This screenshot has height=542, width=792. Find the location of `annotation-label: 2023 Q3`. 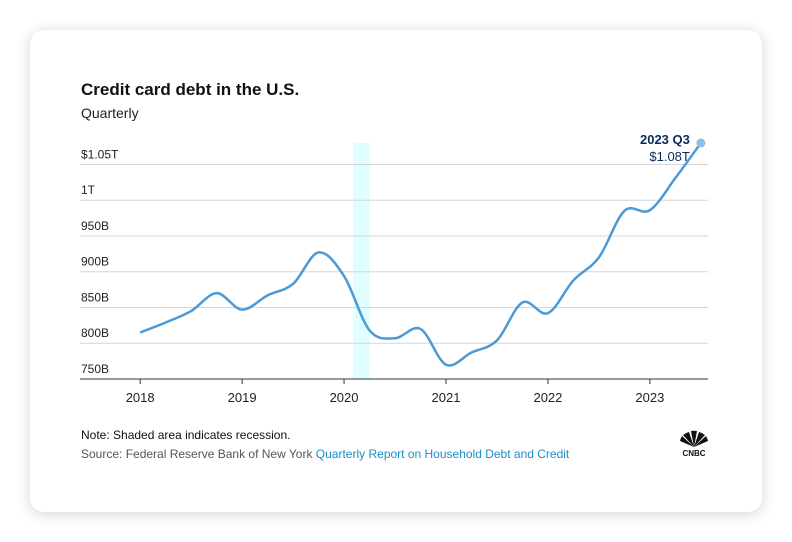

annotation-label: 2023 Q3 is located at coordinates (665, 139).